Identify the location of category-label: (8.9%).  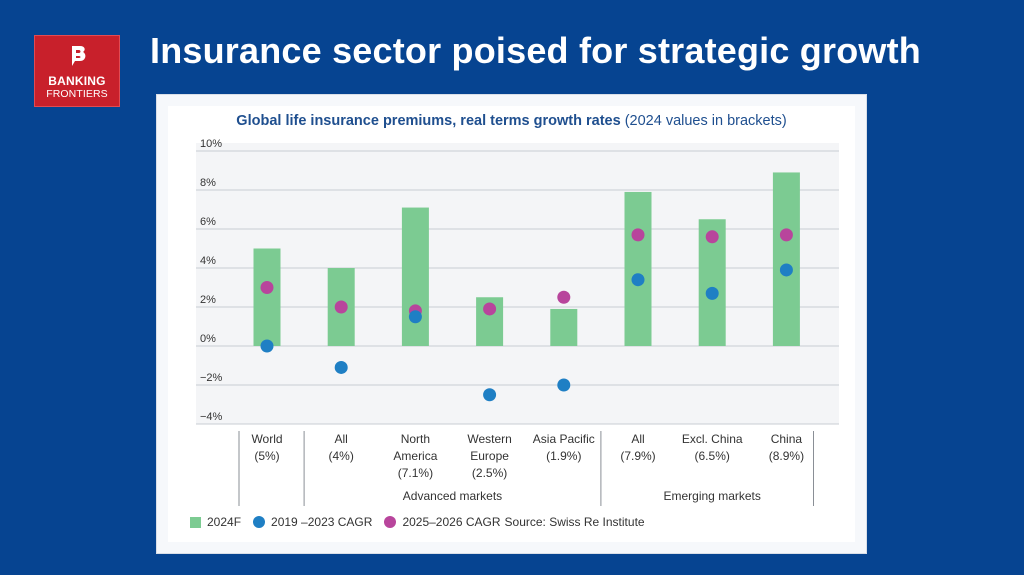
(786, 456).